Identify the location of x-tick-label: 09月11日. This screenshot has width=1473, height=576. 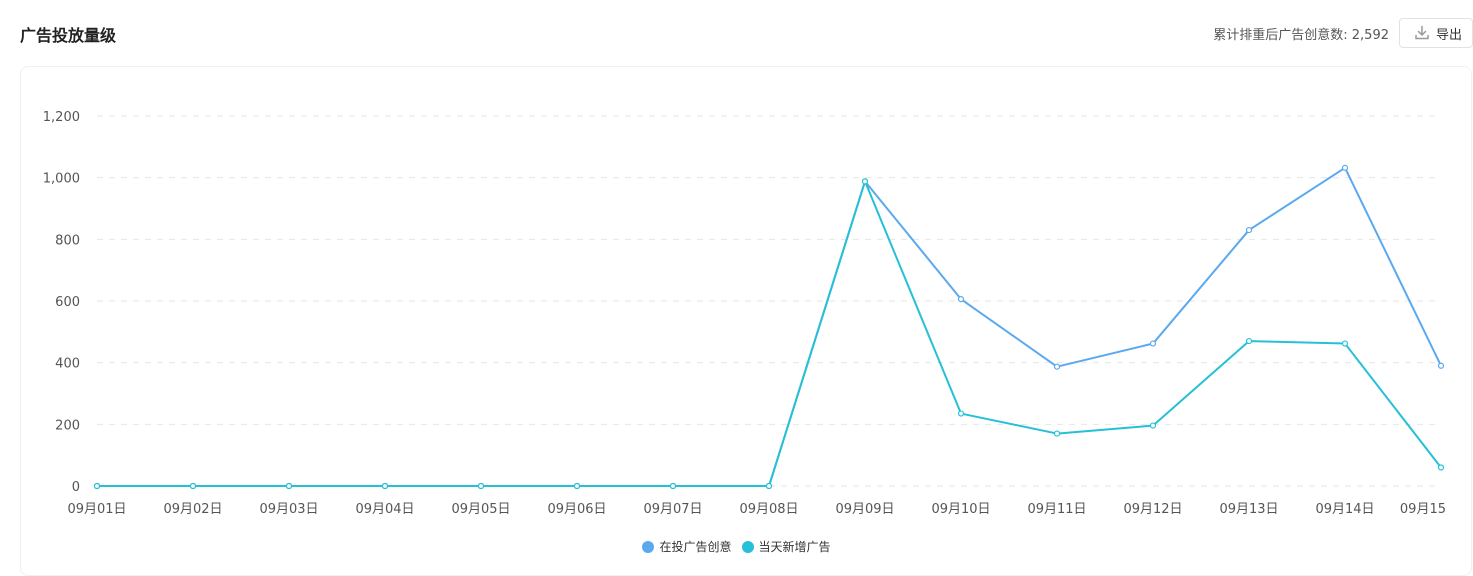
(1056, 509).